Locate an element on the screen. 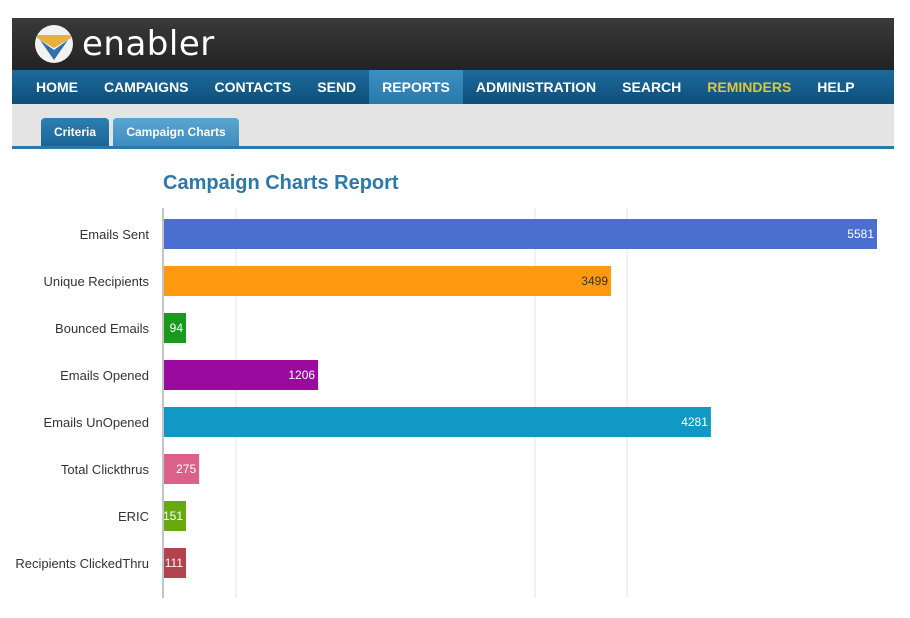  logo: enabler is located at coordinates (124, 44).